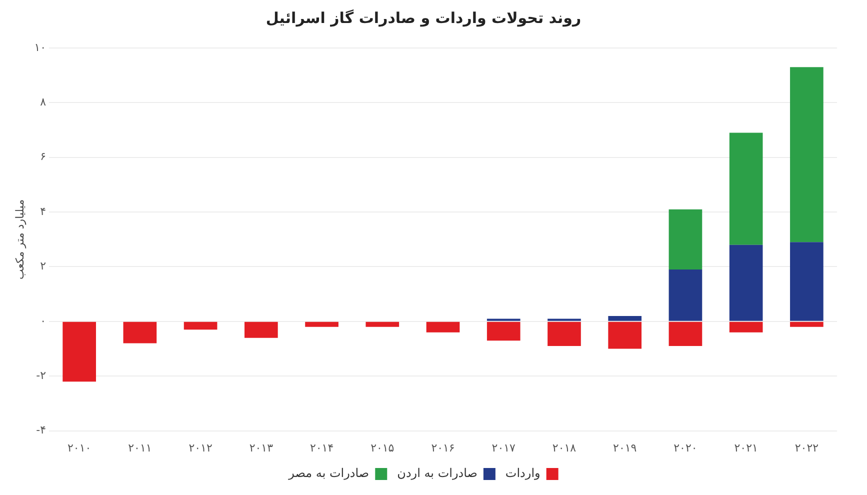 The image size is (867, 495). Describe the element at coordinates (43, 157) in the screenshot. I see `y-tick-label: ۶` at that location.